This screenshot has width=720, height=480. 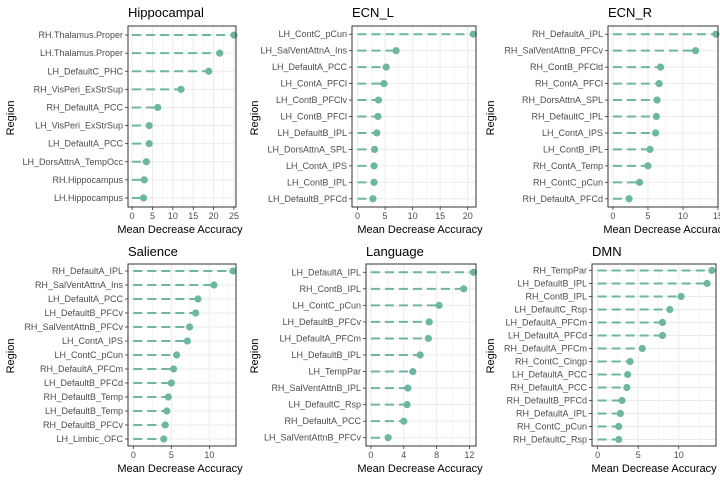 I want to click on y-tick-label: RH_VisPeri_ExStrSup, so click(x=78, y=89).